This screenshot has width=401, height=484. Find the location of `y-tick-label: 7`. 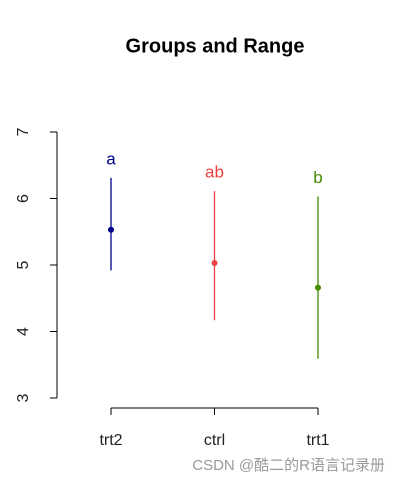

y-tick-label: 7 is located at coordinates (23, 131).